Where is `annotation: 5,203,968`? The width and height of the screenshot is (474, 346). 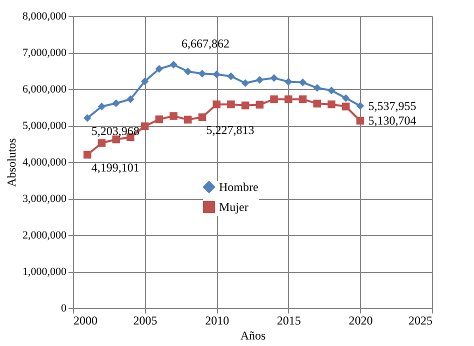 annotation: 5,203,968 is located at coordinates (115, 131).